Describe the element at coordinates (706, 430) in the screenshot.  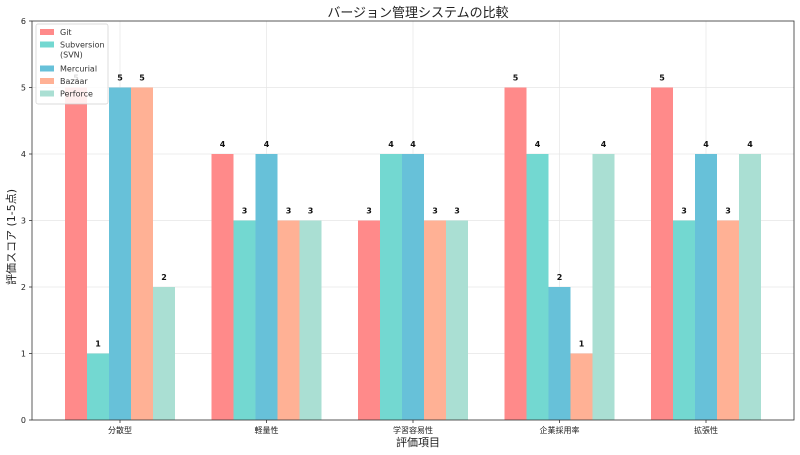
I see `x-tick-label: 拡張性` at that location.